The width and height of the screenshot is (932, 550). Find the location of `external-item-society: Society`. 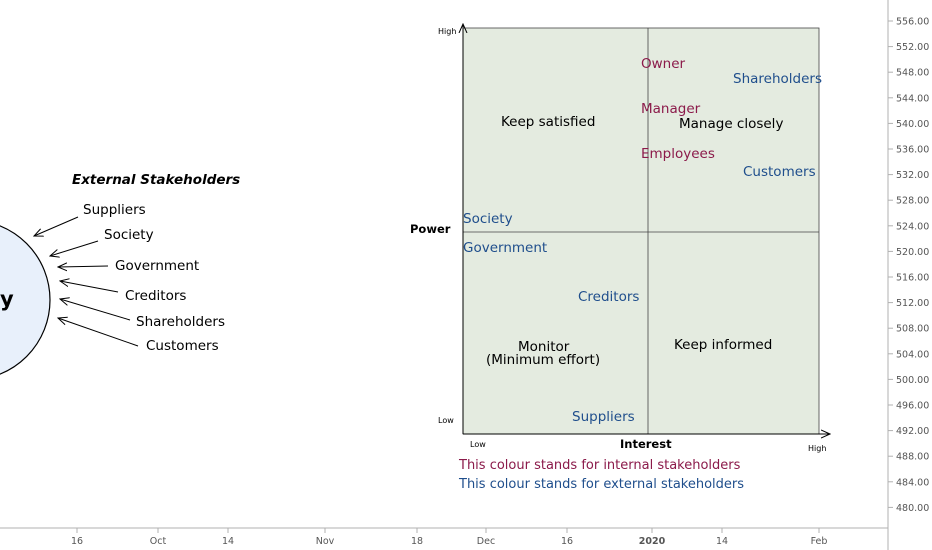

external-item-society: Society is located at coordinates (129, 235).